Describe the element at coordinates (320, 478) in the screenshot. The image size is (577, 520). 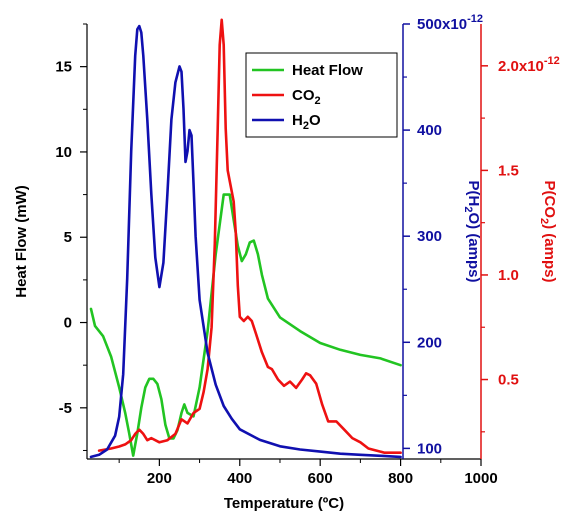
I see `x-tick-label: 600` at that location.